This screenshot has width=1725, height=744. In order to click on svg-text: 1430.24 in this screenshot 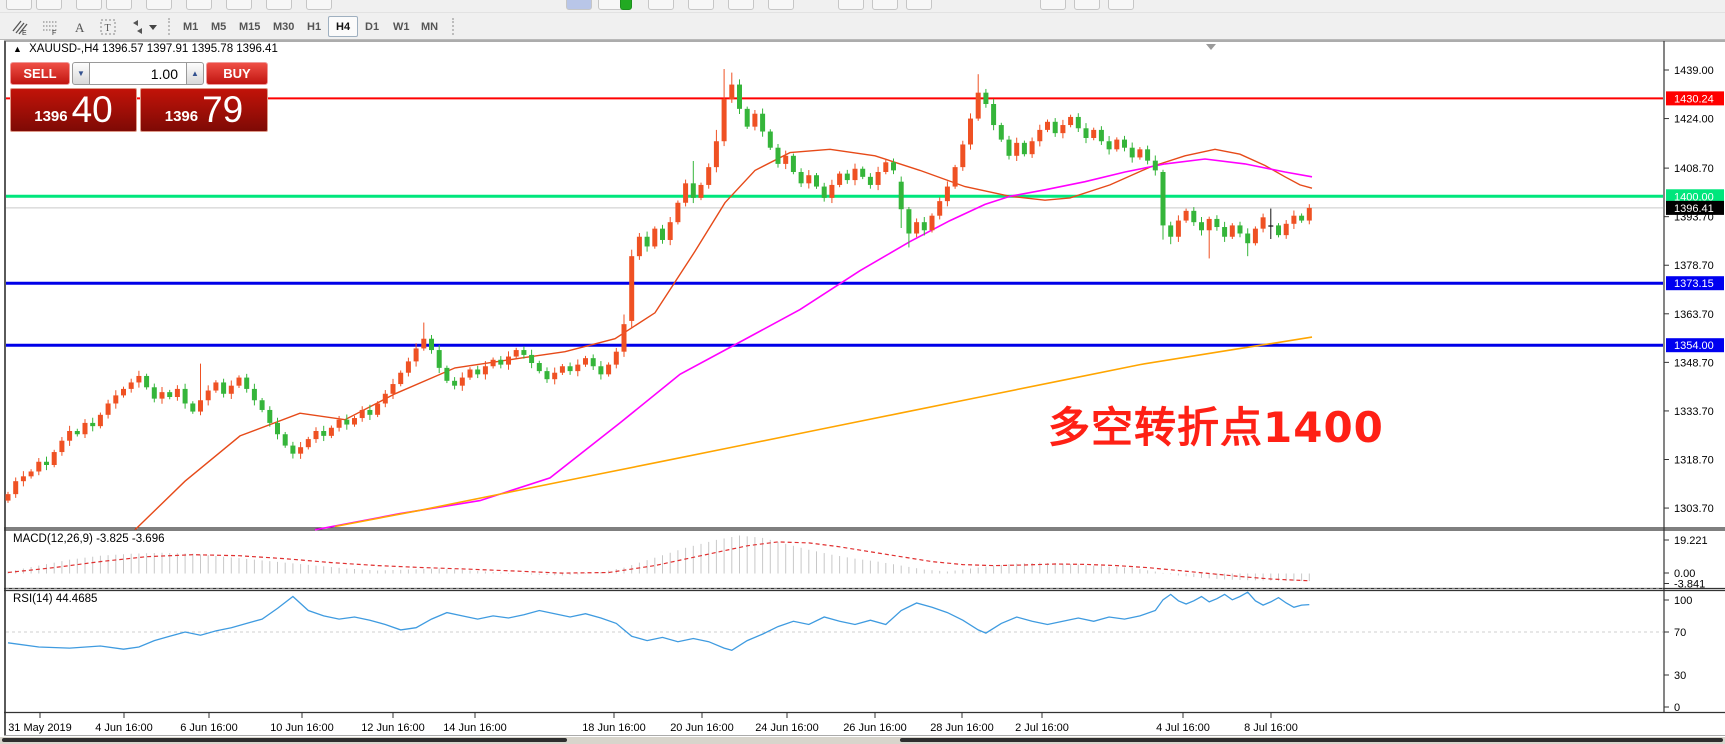, I will do `click(1694, 99)`.